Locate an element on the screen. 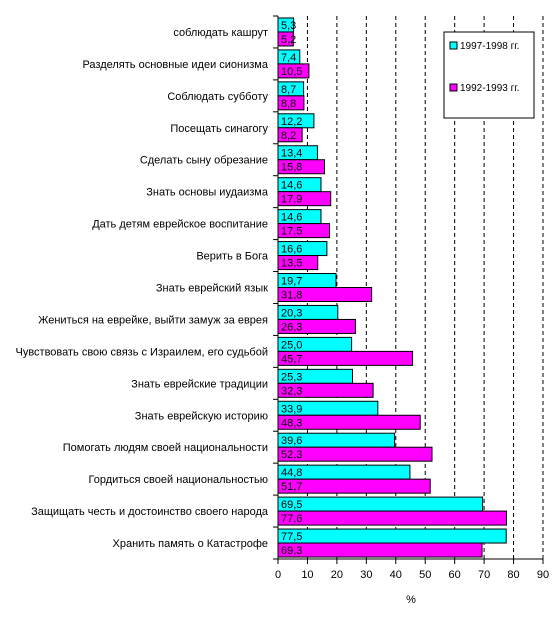 The width and height of the screenshot is (558, 621). value-label-1997-15: 69,5 is located at coordinates (291, 505).